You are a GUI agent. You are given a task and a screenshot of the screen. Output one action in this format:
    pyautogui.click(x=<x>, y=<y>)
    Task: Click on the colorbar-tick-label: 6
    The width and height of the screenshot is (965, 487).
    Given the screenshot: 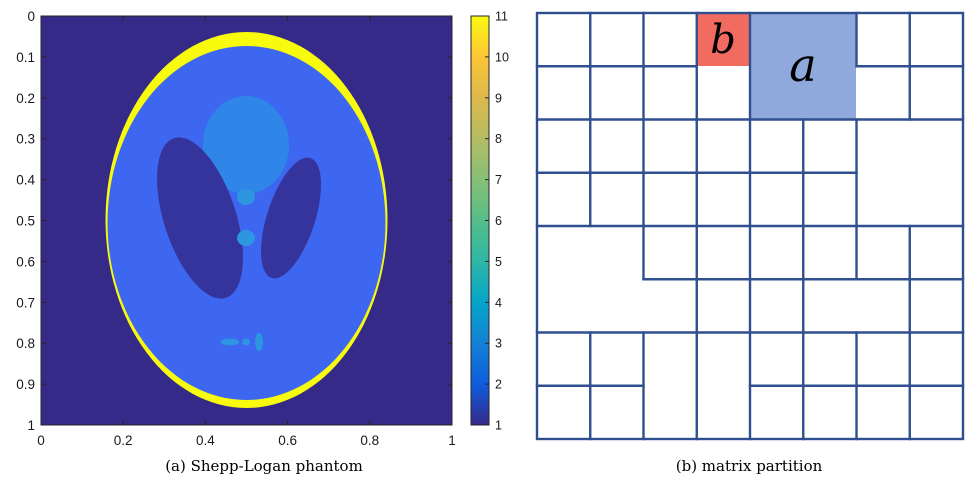 What is the action you would take?
    pyautogui.click(x=498, y=221)
    